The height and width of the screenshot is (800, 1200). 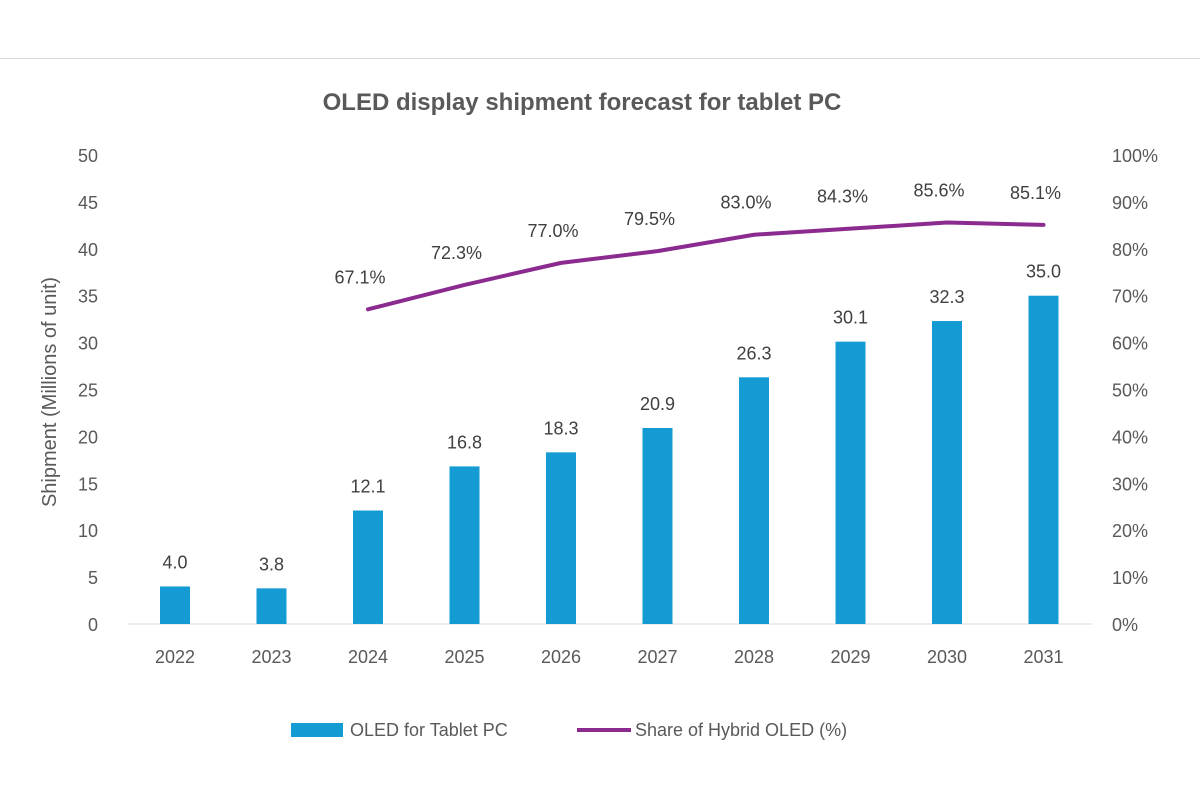 I want to click on right-tick-label: 80%, so click(x=1130, y=250).